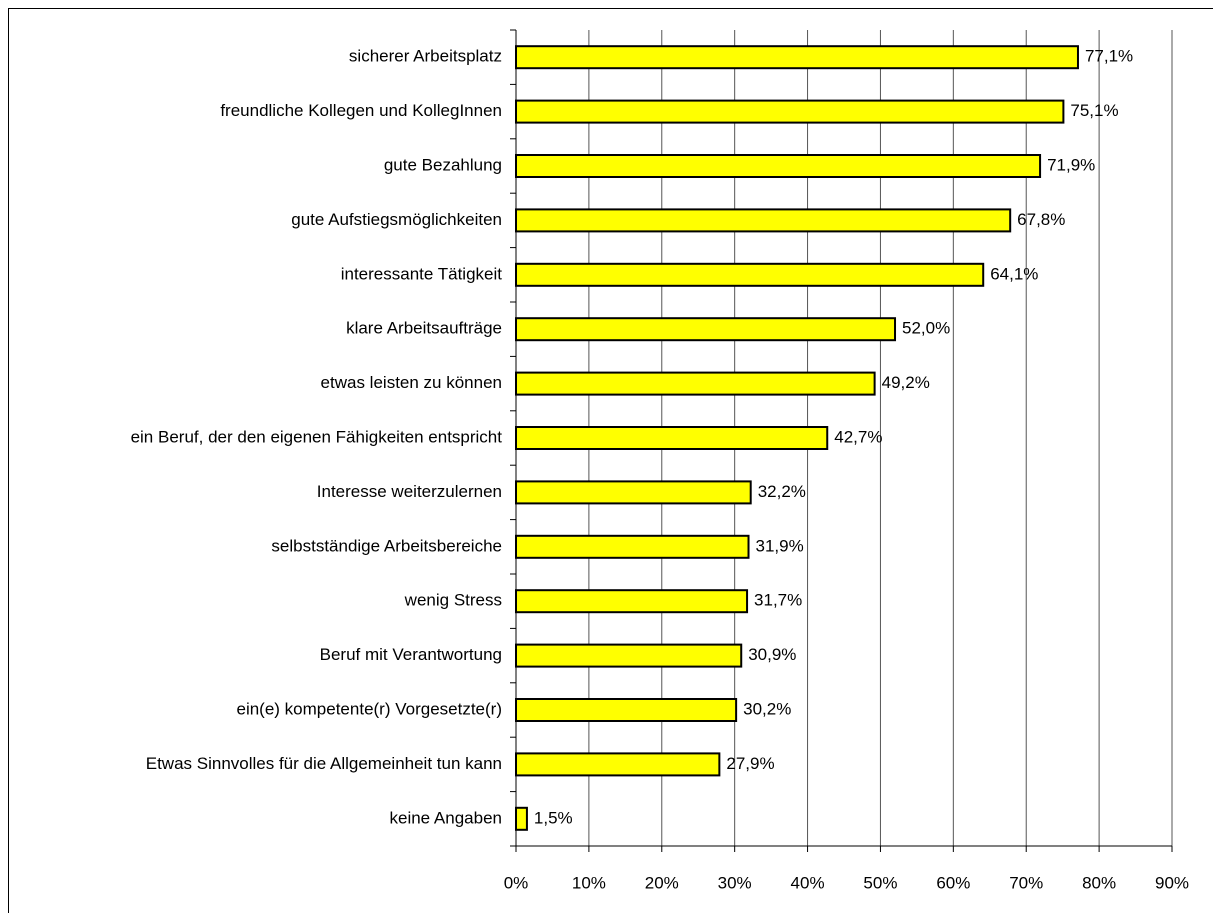  What do you see at coordinates (926, 328) in the screenshot?
I see `value-label: 52,0%` at bounding box center [926, 328].